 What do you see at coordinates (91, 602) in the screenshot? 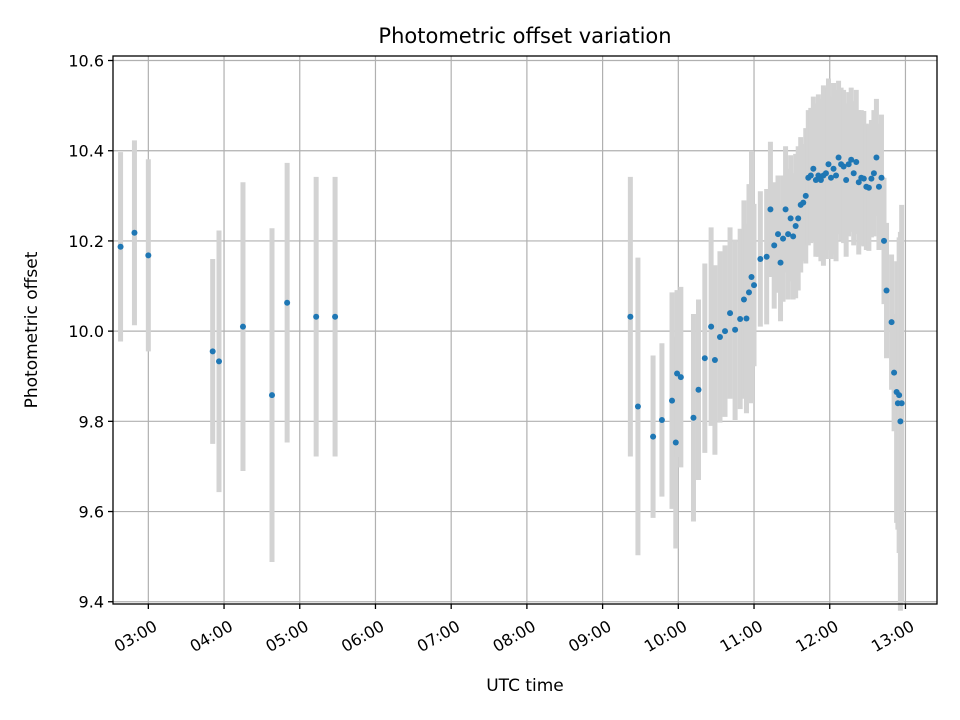
I see `y-tick-label: 9.4` at bounding box center [91, 602].